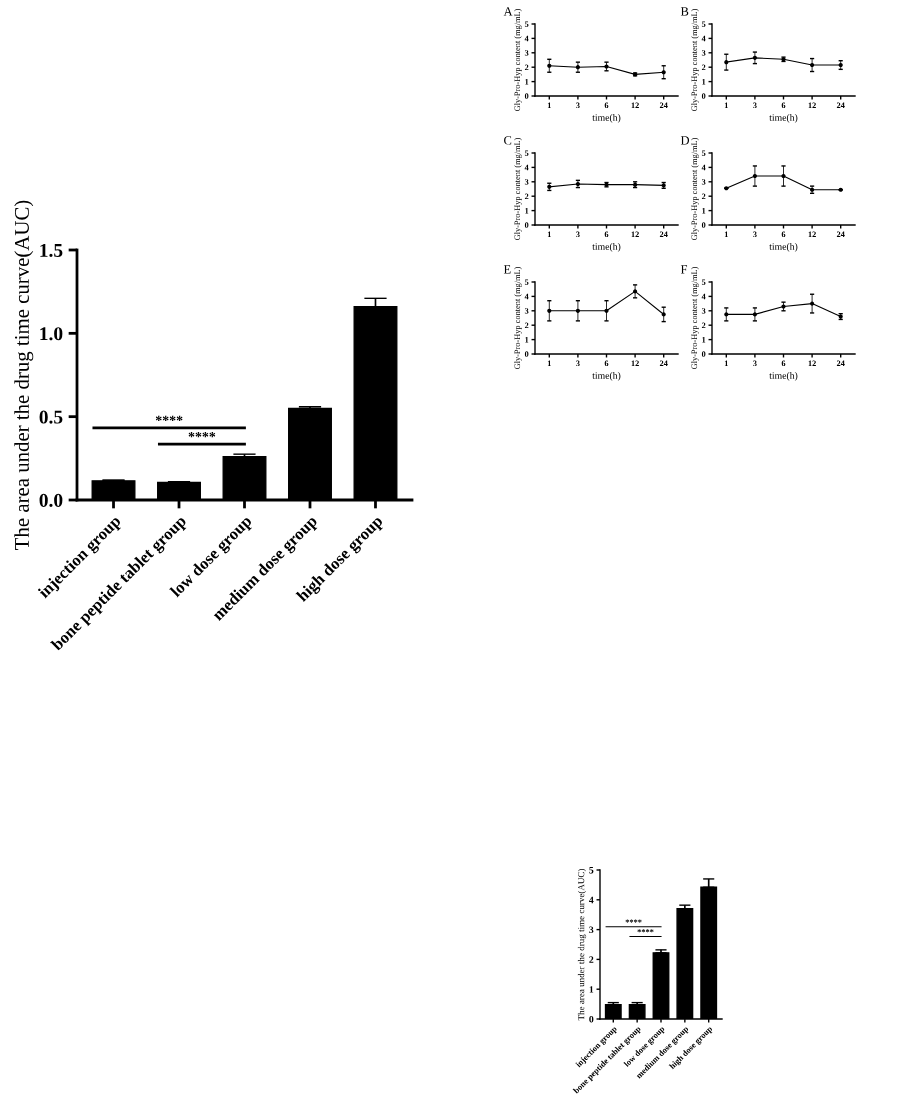 This screenshot has width=901, height=1107. I want to click on chart-title: B, so click(684, 11).